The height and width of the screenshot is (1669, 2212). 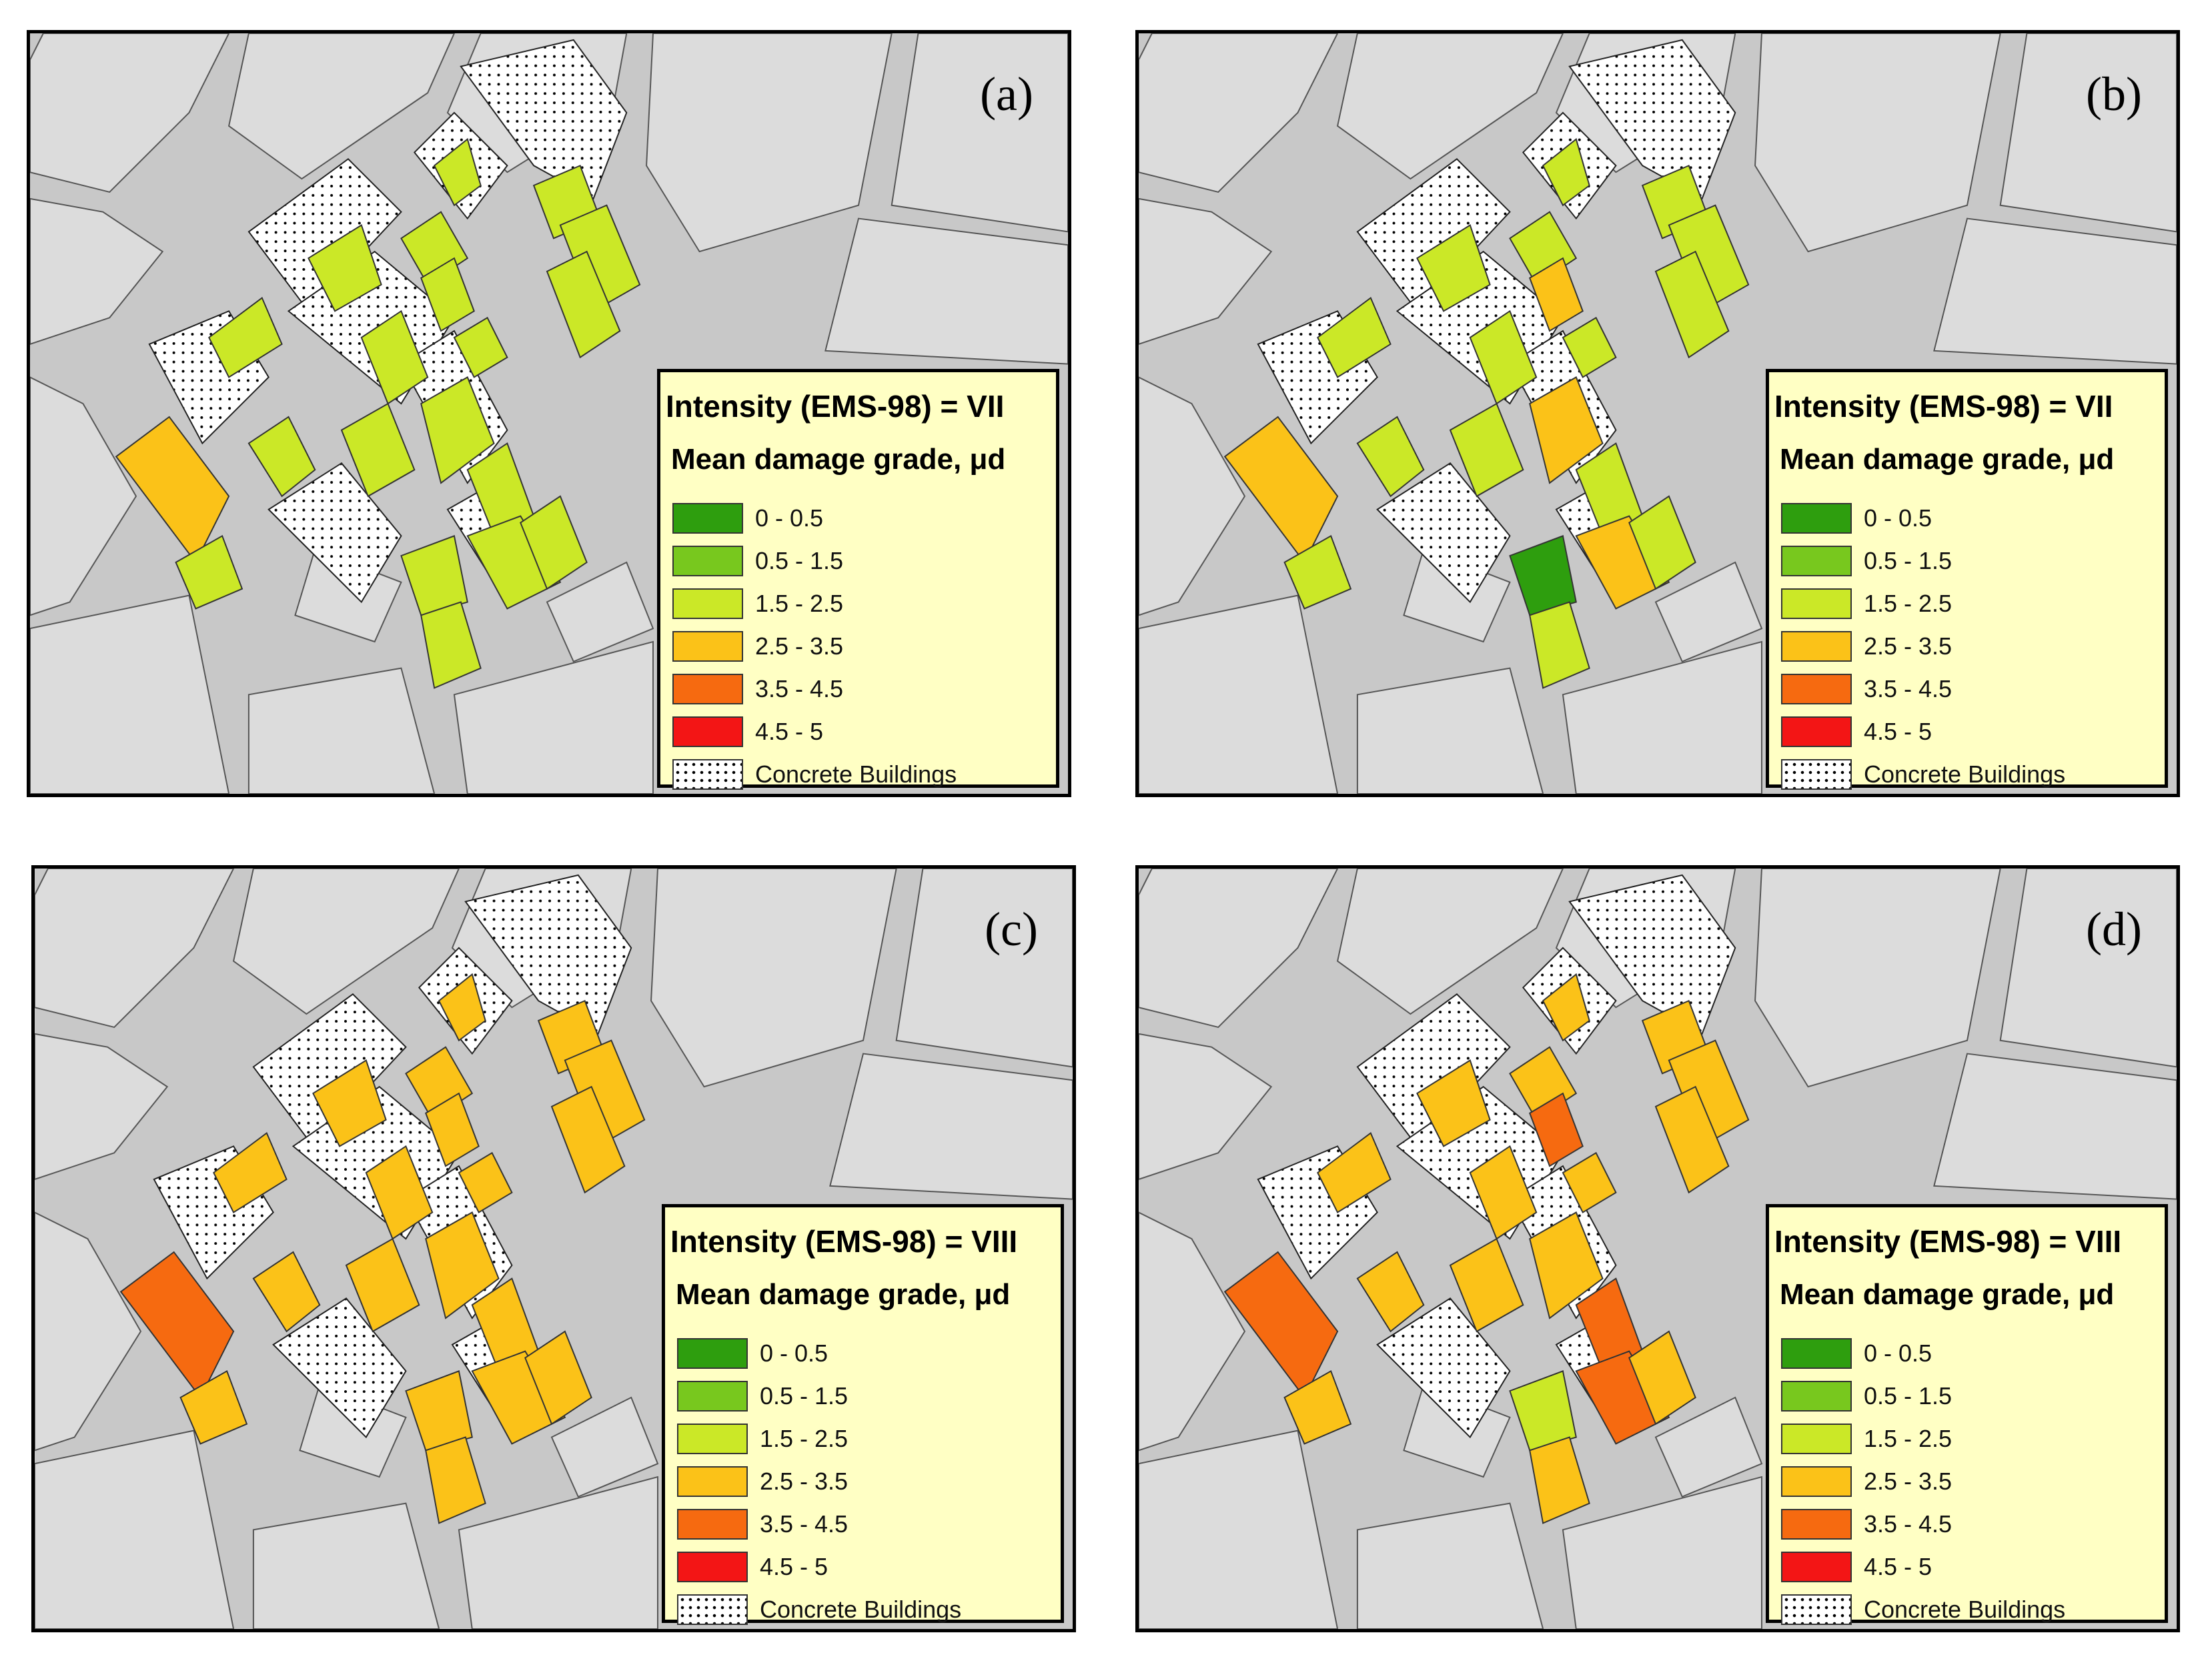 I want to click on legend-intensity-title: Intensity (EMS-98) = VII, so click(x=1943, y=406).